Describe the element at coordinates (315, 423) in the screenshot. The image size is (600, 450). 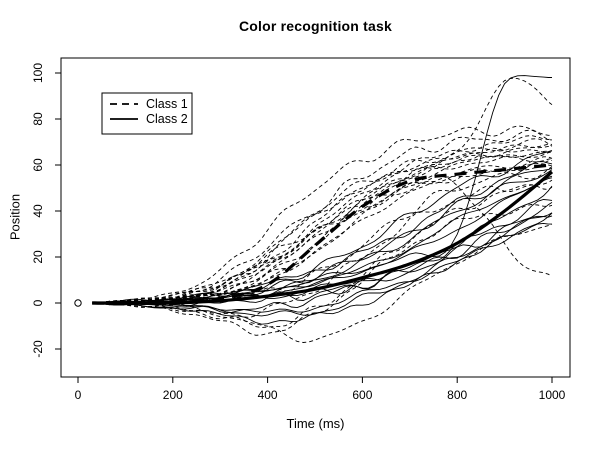
I see `x-axis-label: Time (ms)` at that location.